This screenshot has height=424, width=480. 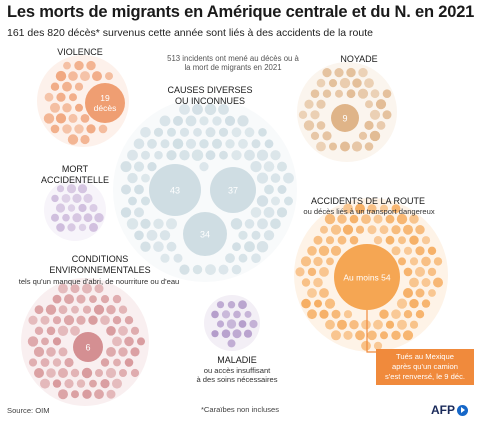 What do you see at coordinates (88, 347) in the screenshot?
I see `bubble-conditions-highlight` at bounding box center [88, 347].